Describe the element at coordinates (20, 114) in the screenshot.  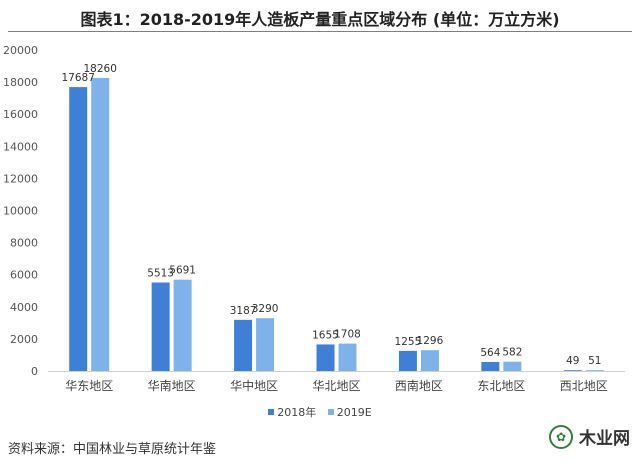
I see `y-tick-label: 16000` at that location.